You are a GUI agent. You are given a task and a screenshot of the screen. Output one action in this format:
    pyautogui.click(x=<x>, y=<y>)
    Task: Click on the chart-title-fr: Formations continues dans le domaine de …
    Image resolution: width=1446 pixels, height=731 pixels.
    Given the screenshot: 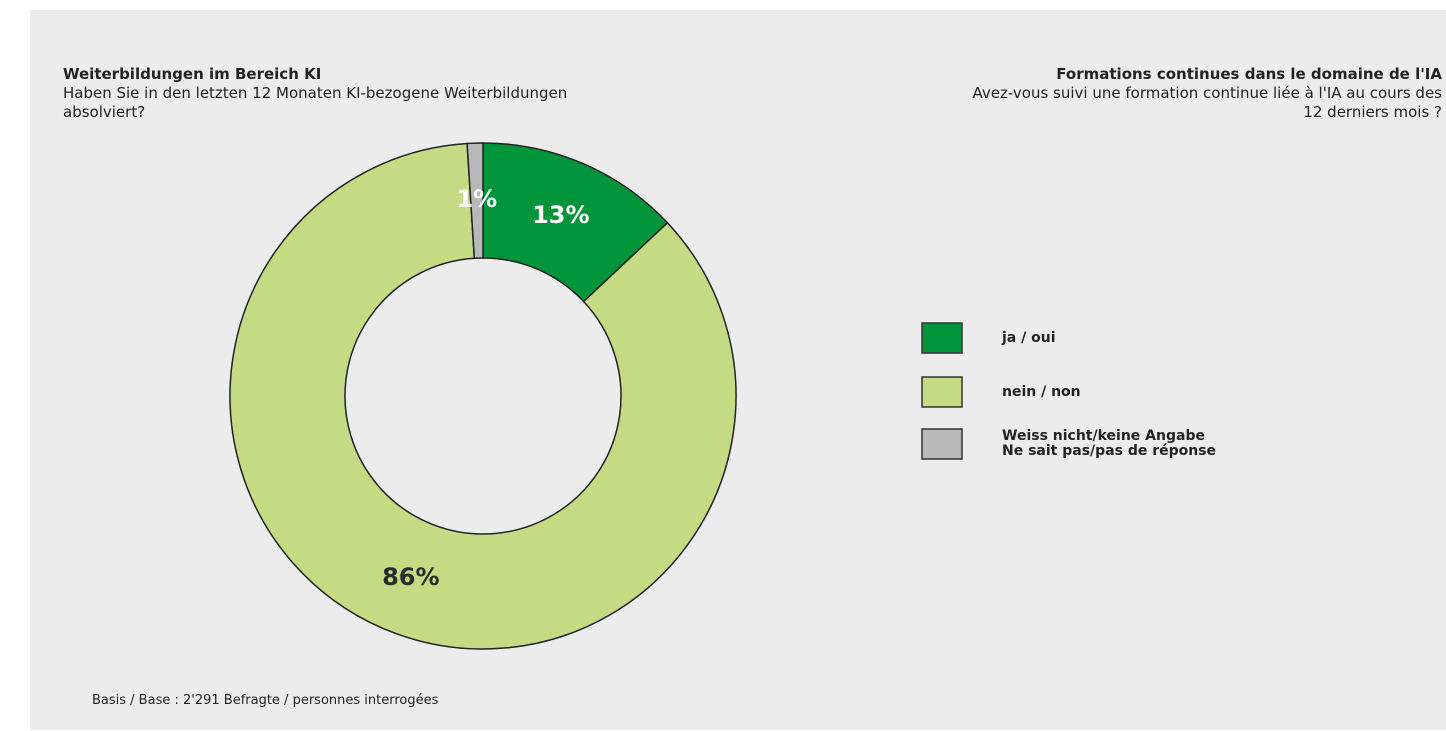 What is the action you would take?
    pyautogui.click(x=1249, y=74)
    